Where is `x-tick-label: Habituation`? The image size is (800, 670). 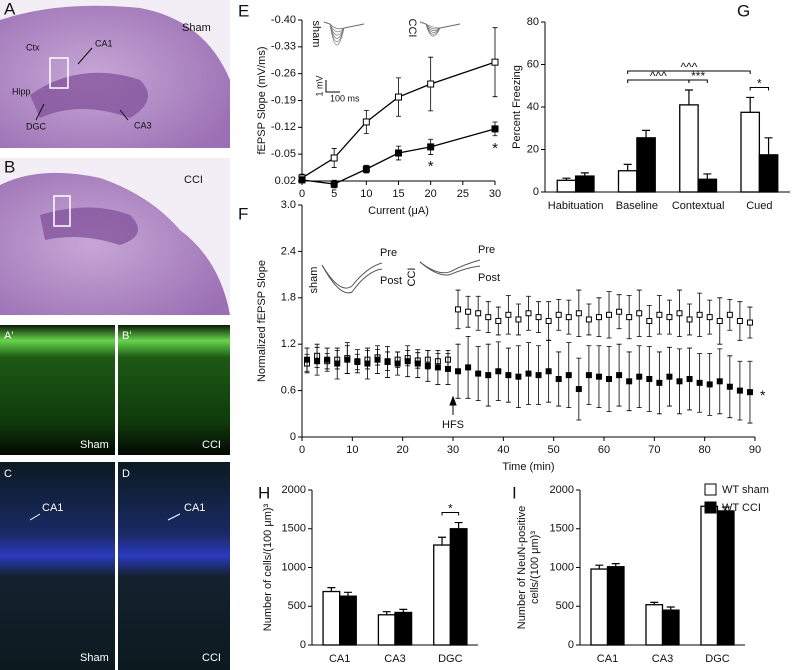 x-tick-label: Habituation is located at coordinates (576, 206).